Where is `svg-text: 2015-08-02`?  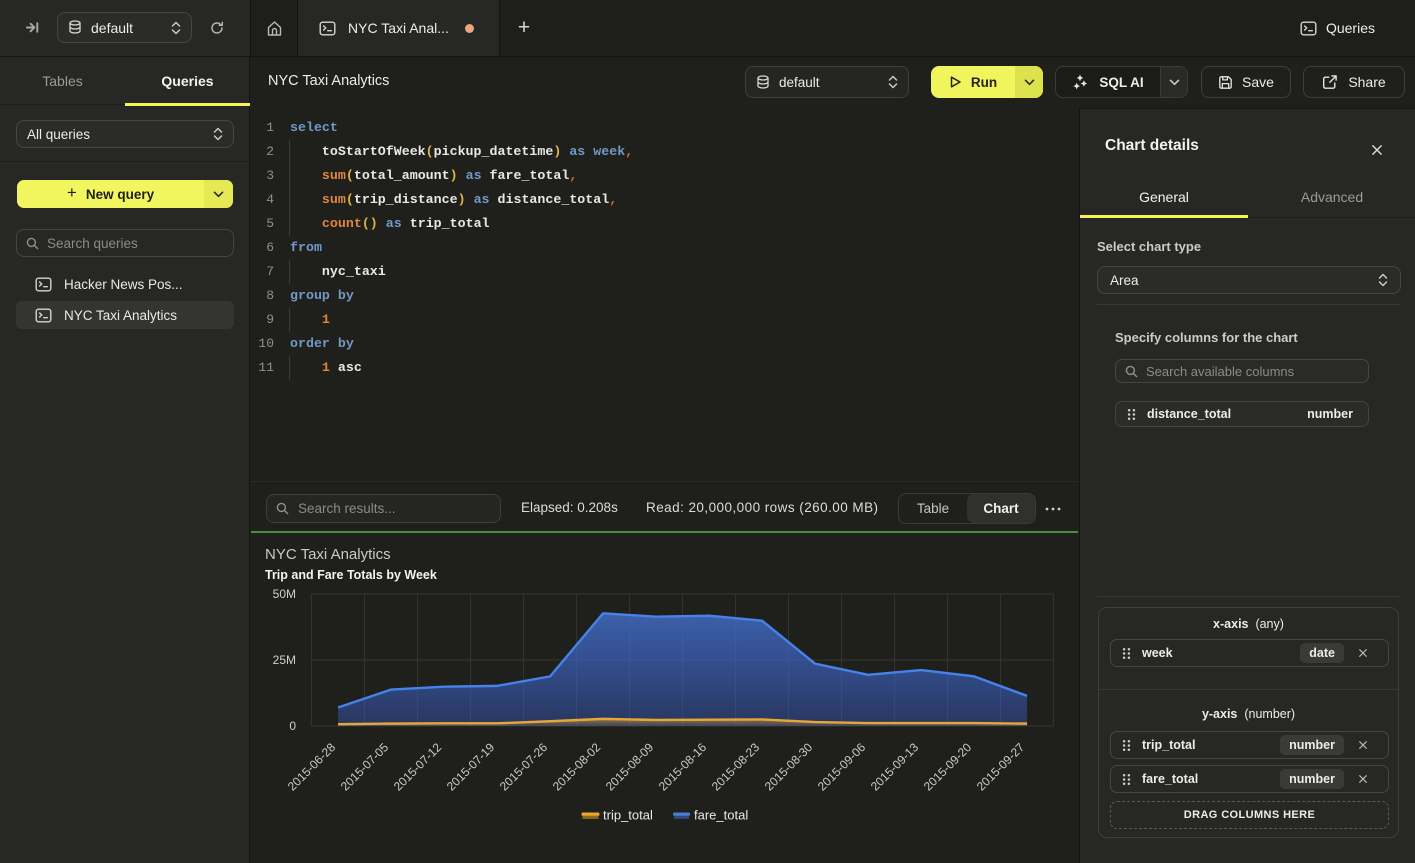
svg-text: 2015-08-02 is located at coordinates (577, 767).